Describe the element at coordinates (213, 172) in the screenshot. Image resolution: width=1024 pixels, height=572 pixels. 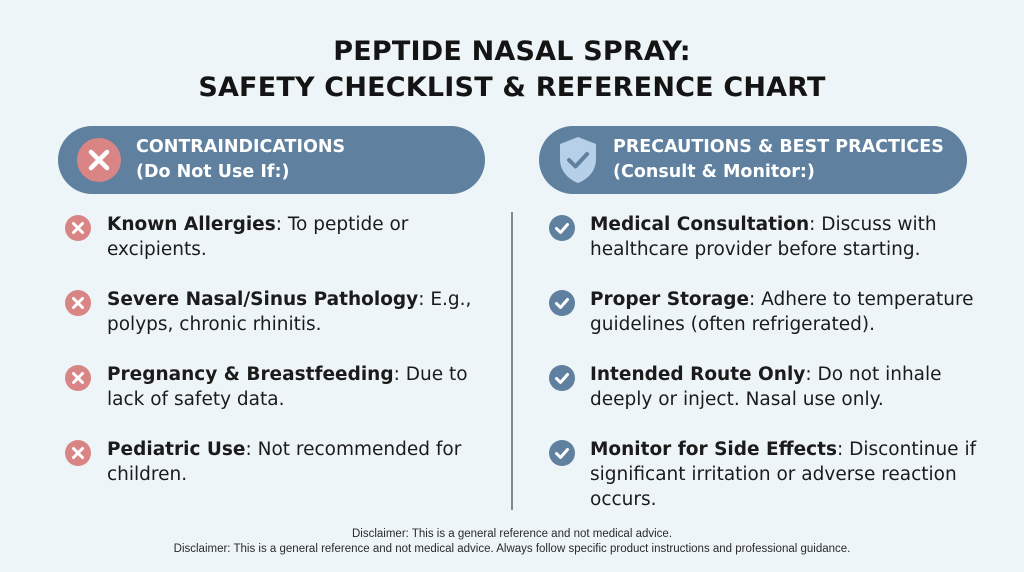
I see `contraindications-subheading: (Do Not Use If:)` at that location.